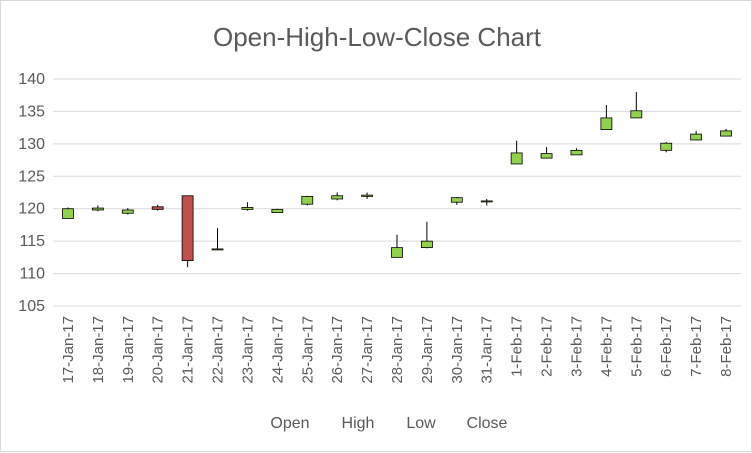  Describe the element at coordinates (726, 346) in the screenshot. I see `x-tick-label: 8-Feb-17` at that location.